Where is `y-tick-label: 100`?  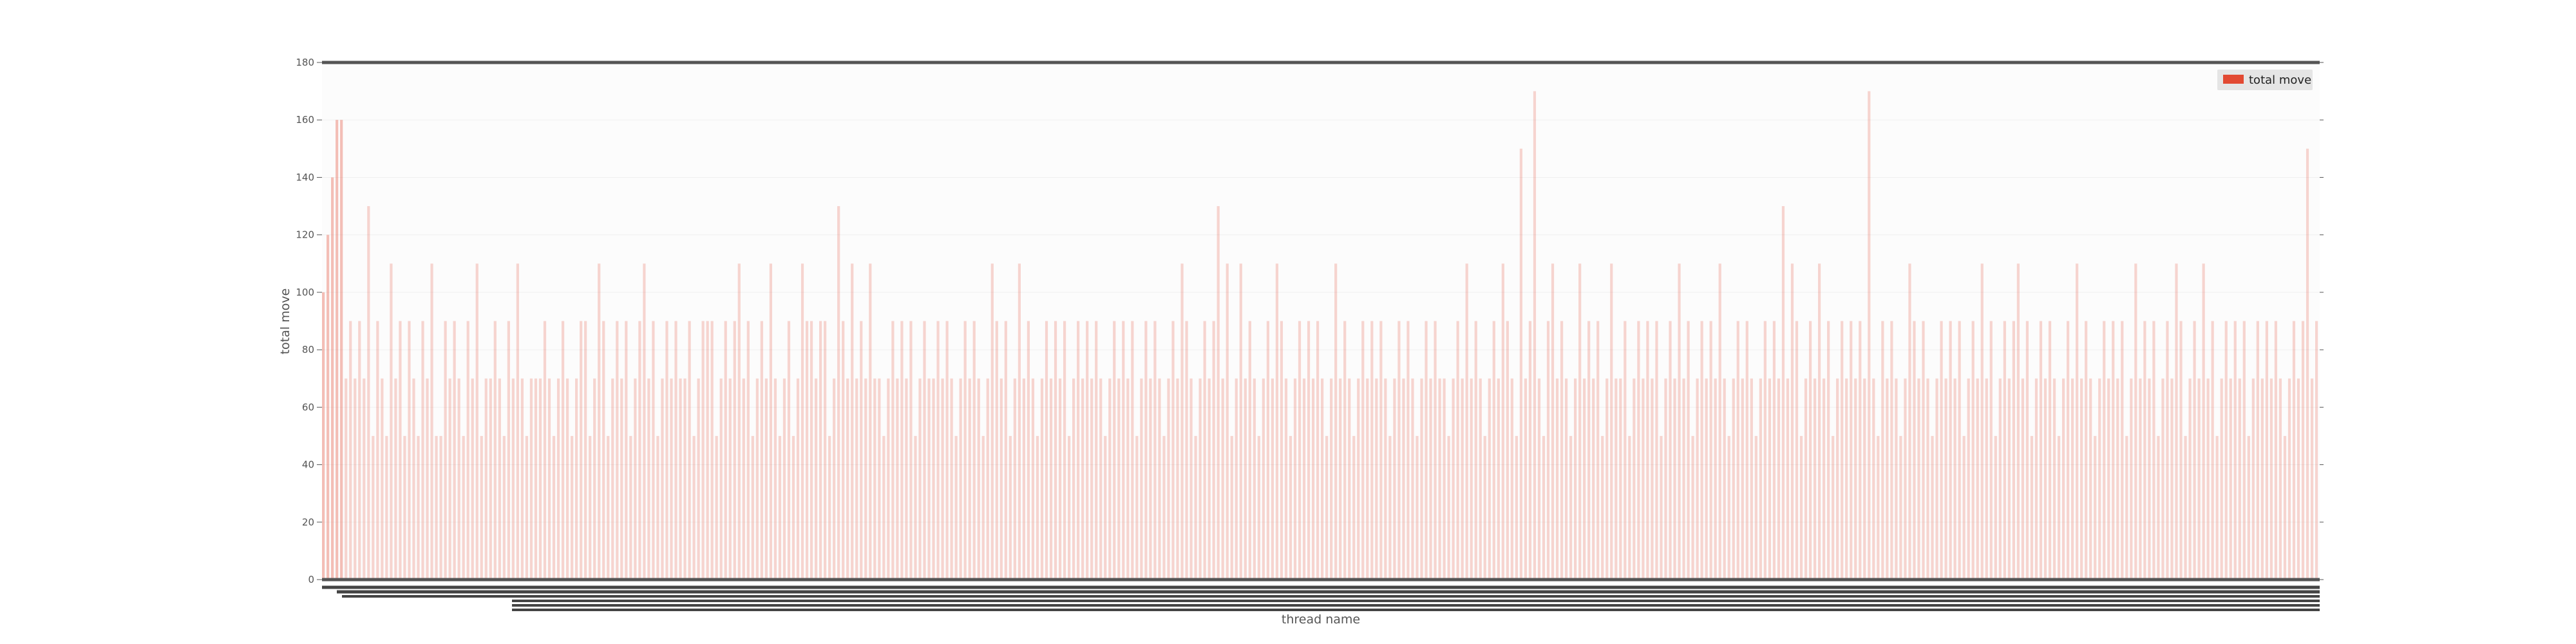
y-tick-label: 100 is located at coordinates (305, 293).